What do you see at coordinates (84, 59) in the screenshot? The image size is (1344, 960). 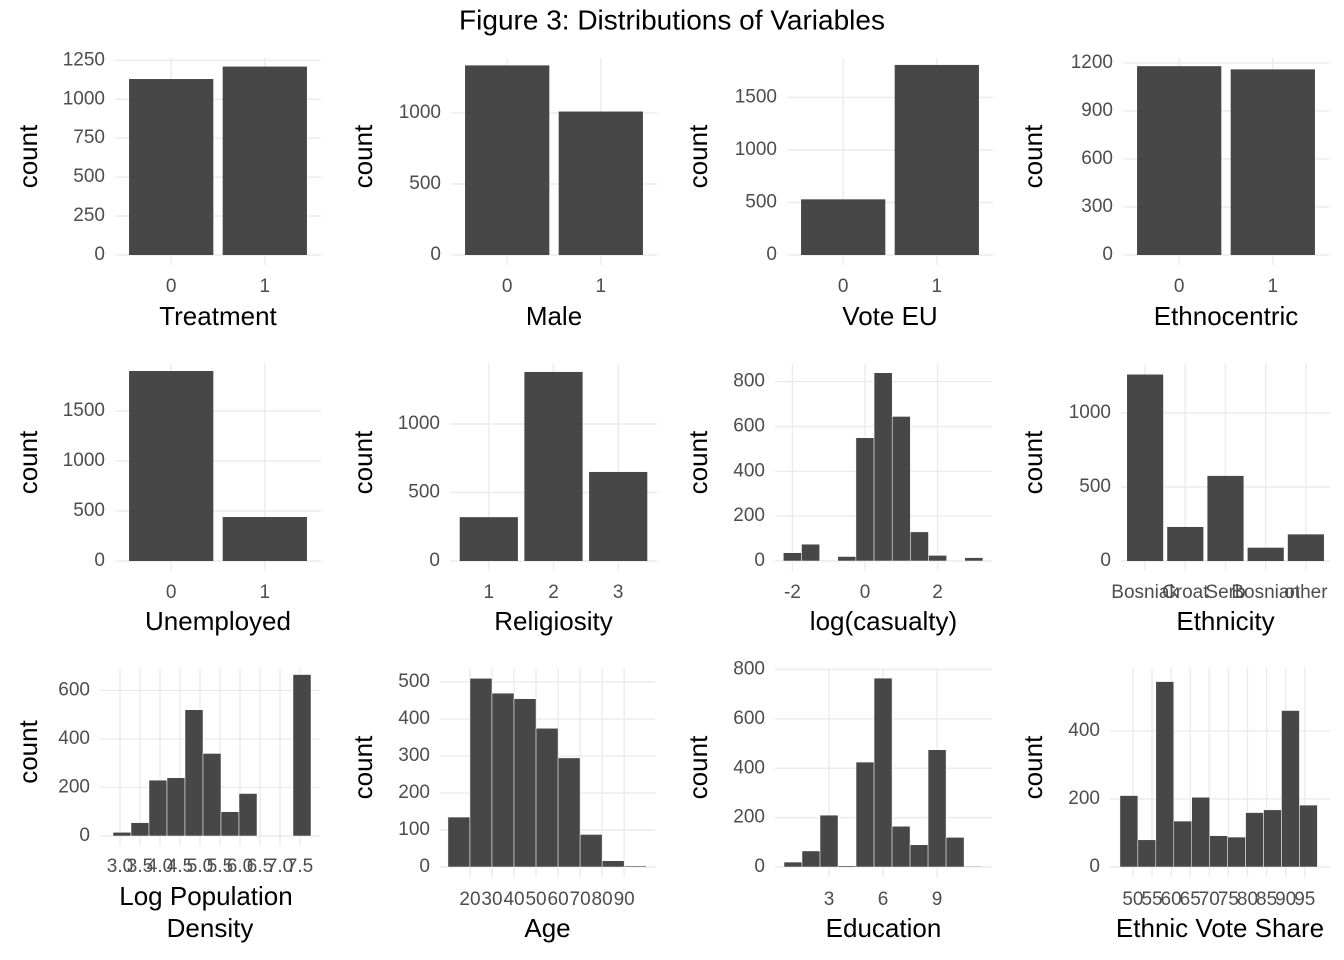 I see `y-tick-label: 1250` at bounding box center [84, 59].